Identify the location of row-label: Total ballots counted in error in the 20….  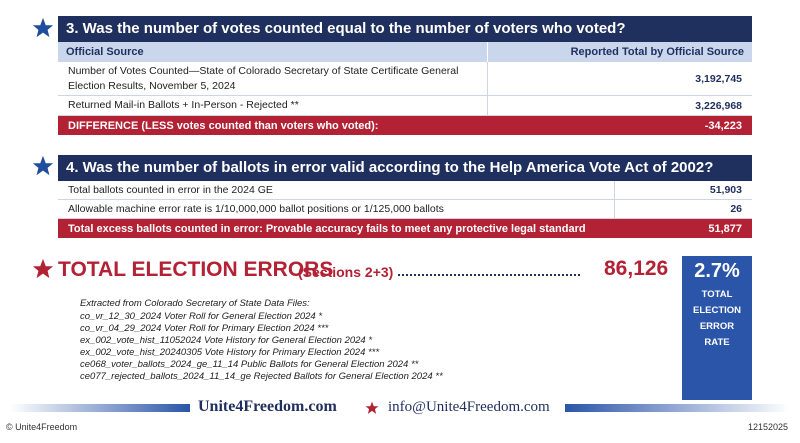
(336, 190).